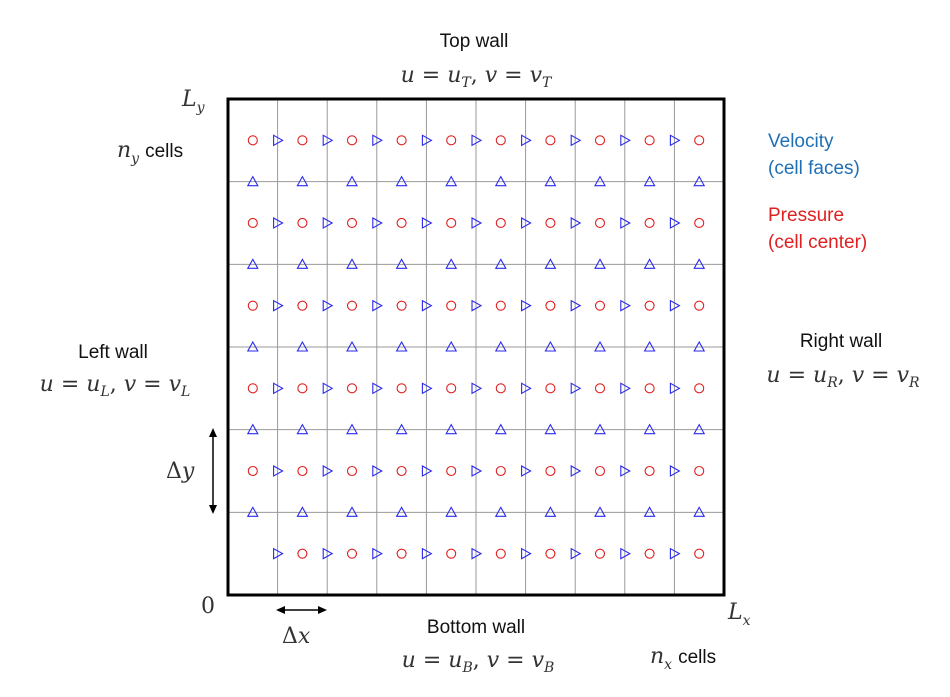 The width and height of the screenshot is (950, 697). Describe the element at coordinates (193, 101) in the screenshot. I see `ly-label: Ly` at that location.